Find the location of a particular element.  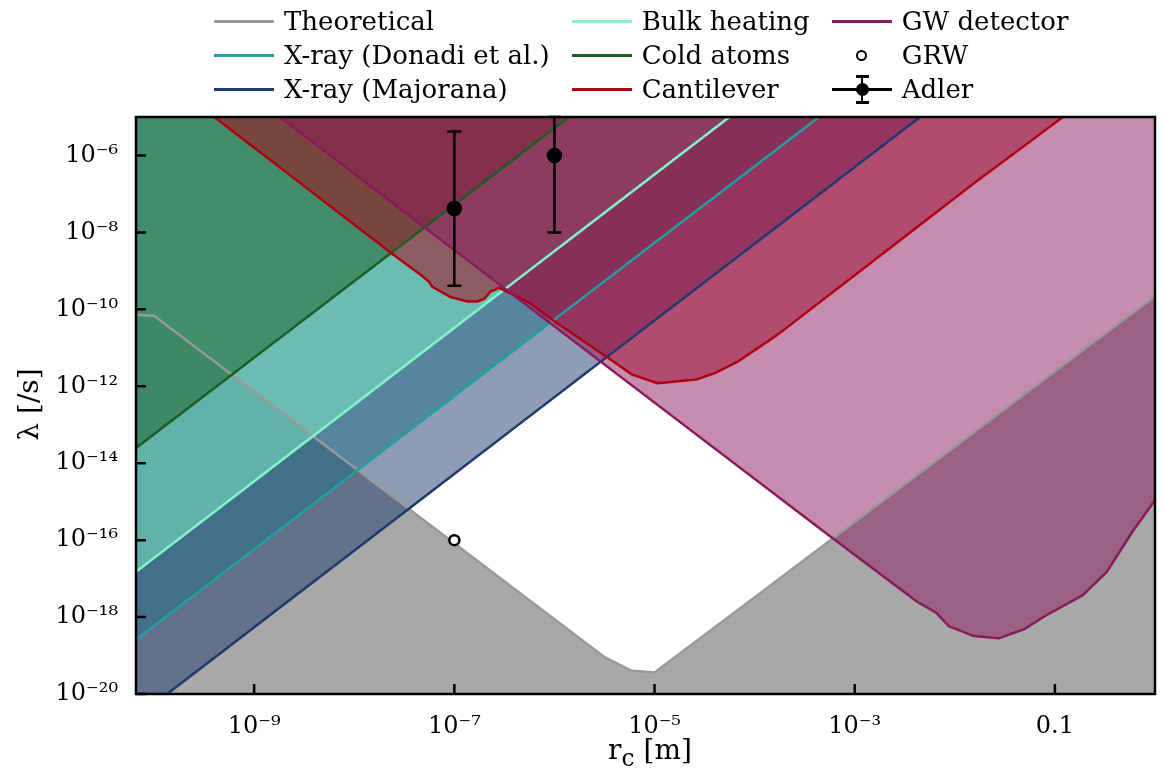

legend-label: Cold atoms is located at coordinates (716, 55).